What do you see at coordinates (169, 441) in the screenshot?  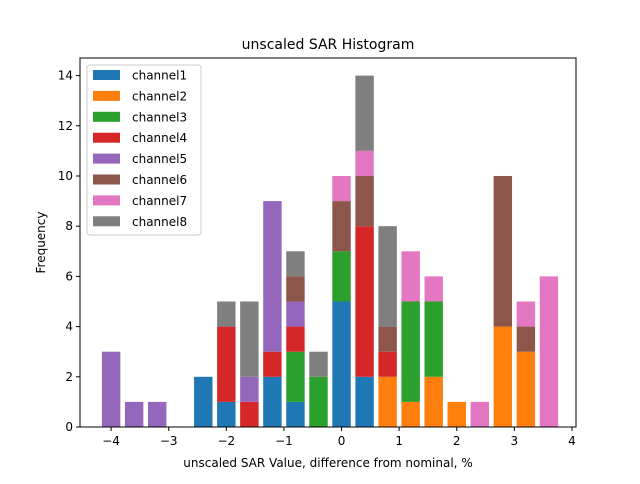 I see `x-tick-label: −3` at bounding box center [169, 441].